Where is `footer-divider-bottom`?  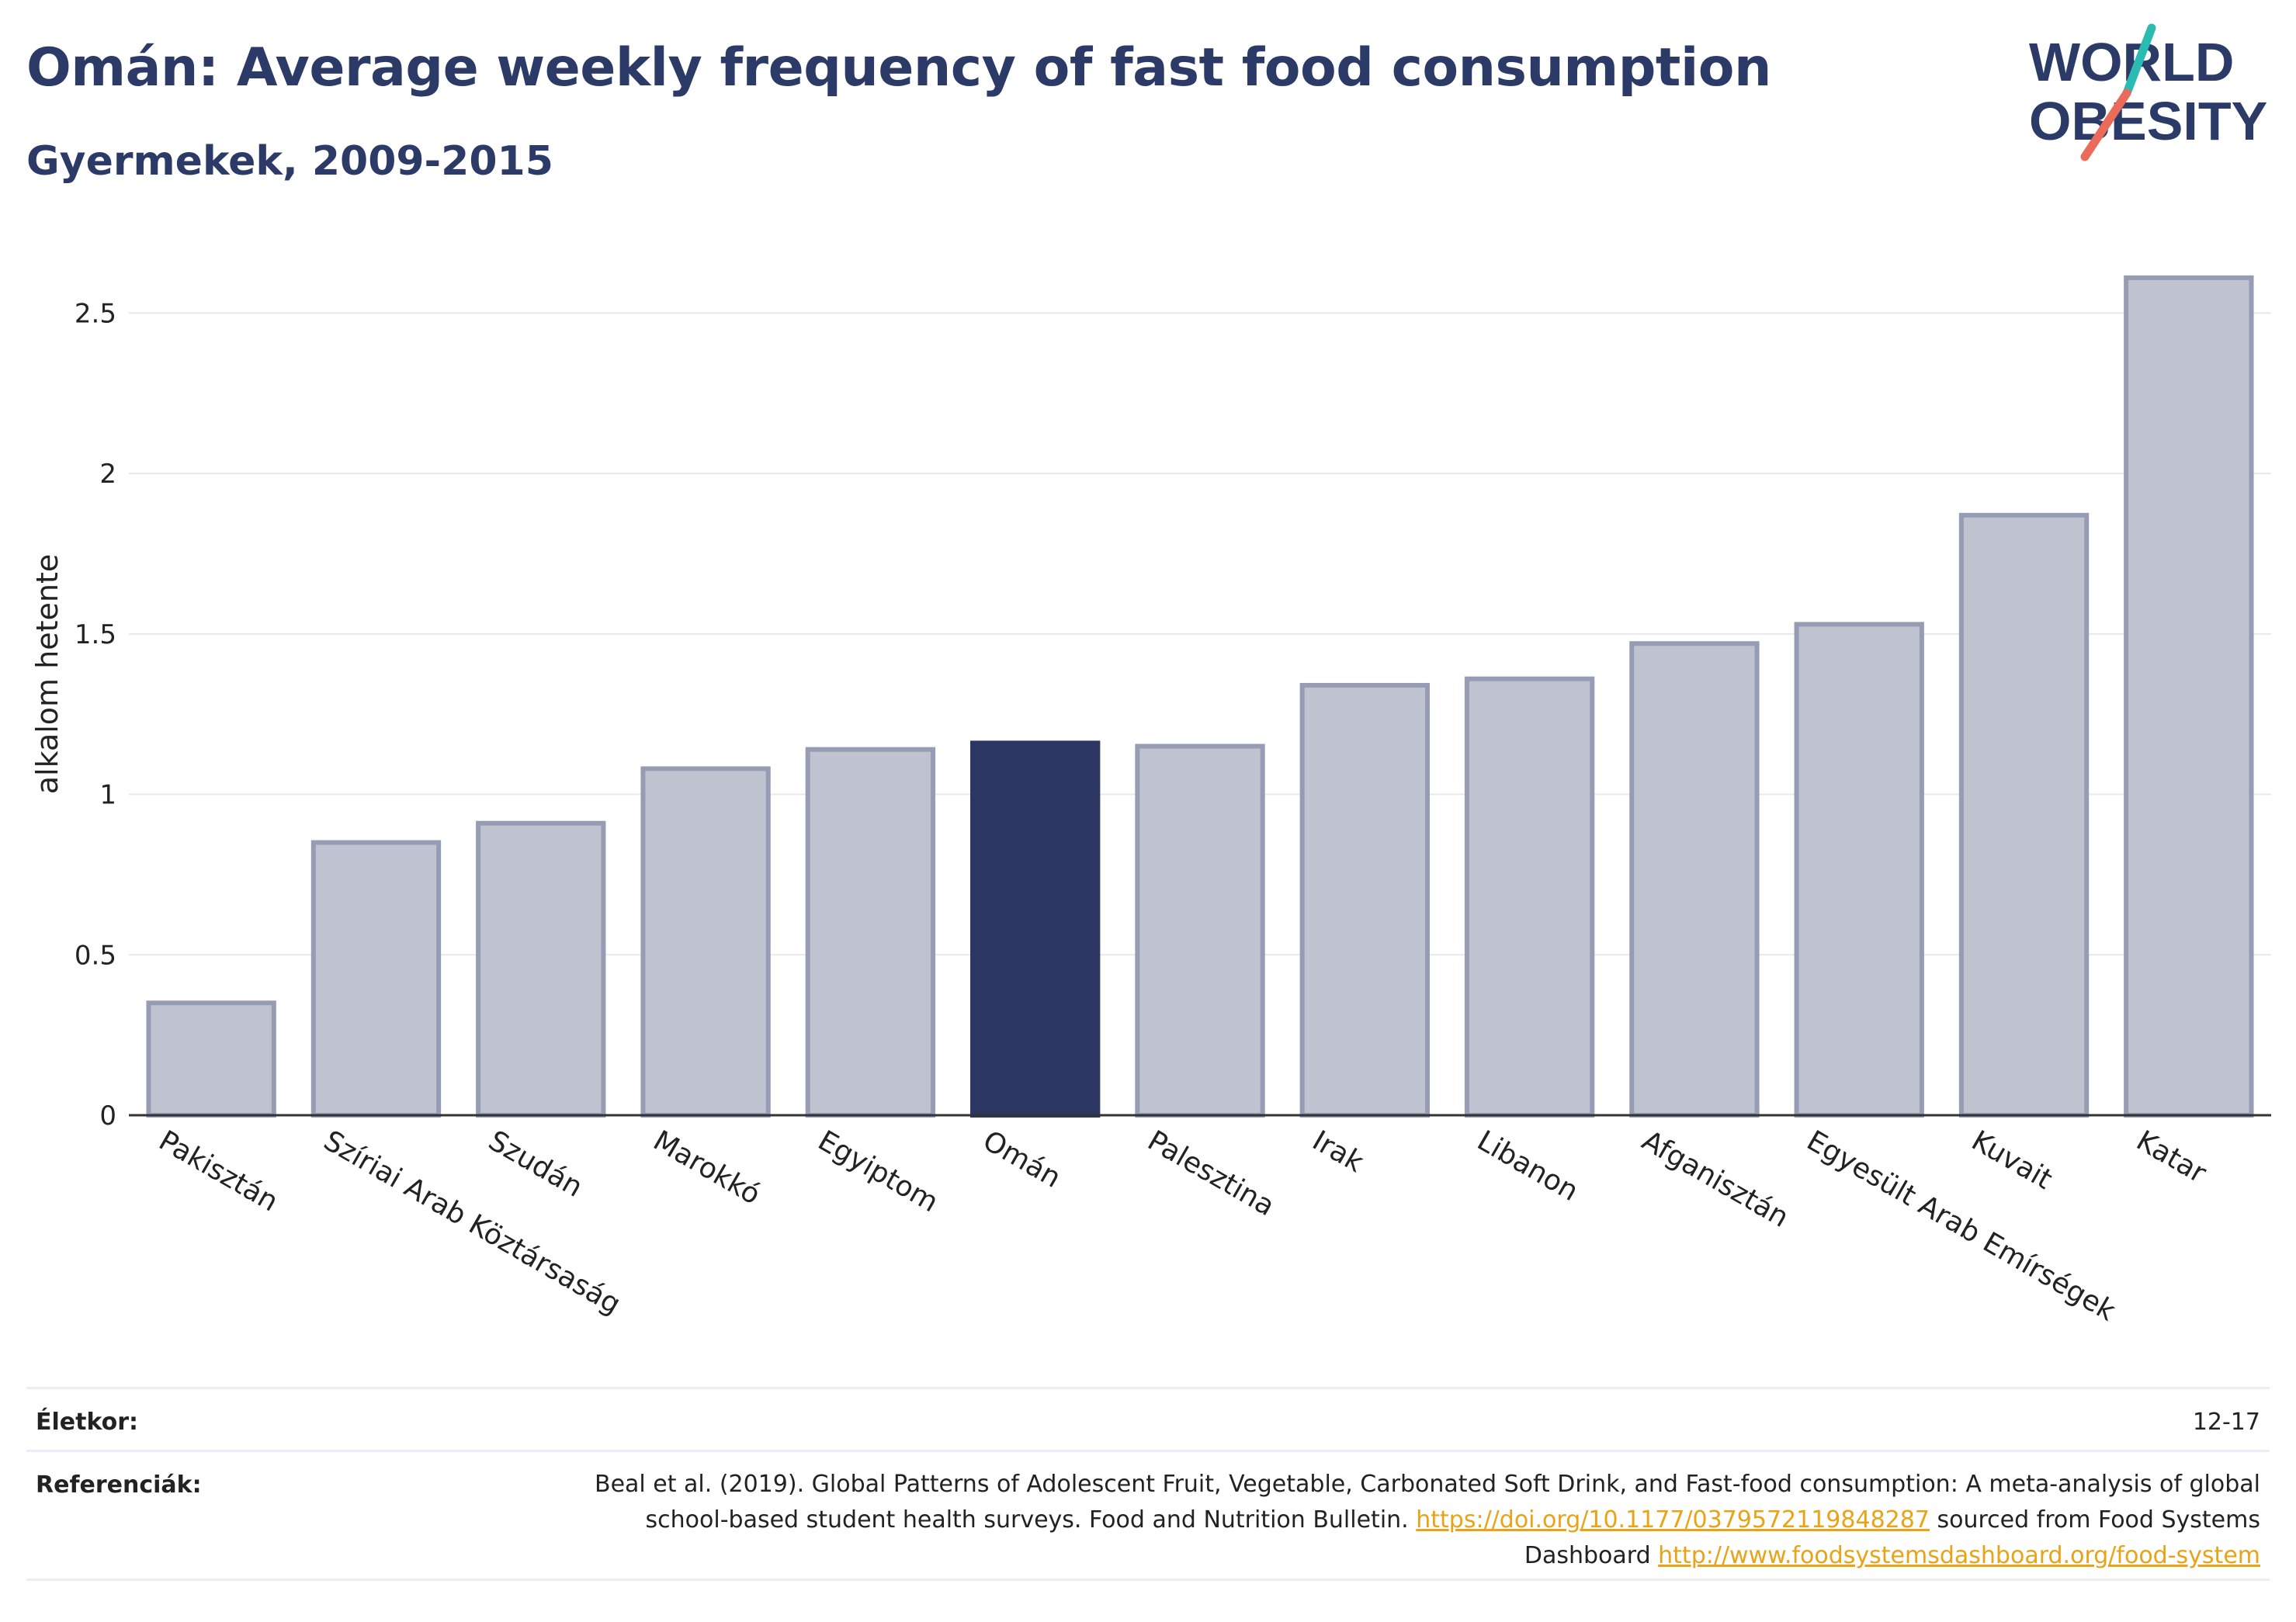
footer-divider-bottom is located at coordinates (1148, 1580).